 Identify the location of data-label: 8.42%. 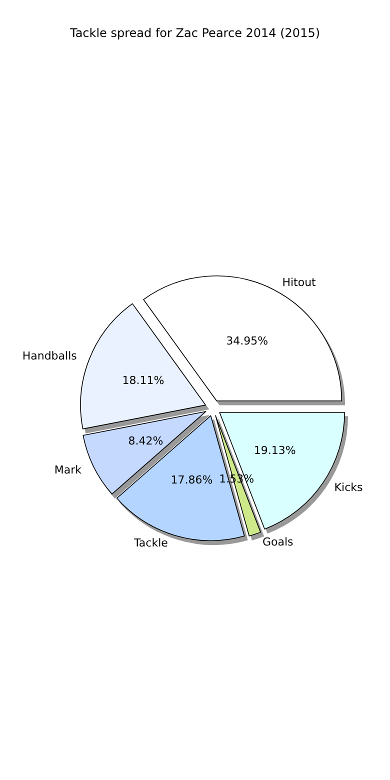
(146, 441).